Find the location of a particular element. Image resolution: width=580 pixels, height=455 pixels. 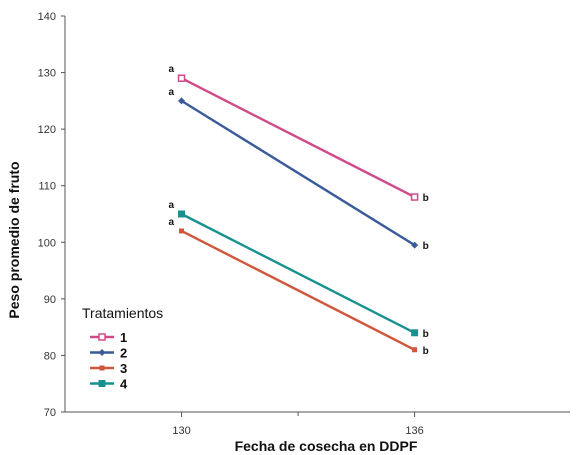

legend-label: 4 is located at coordinates (124, 384).